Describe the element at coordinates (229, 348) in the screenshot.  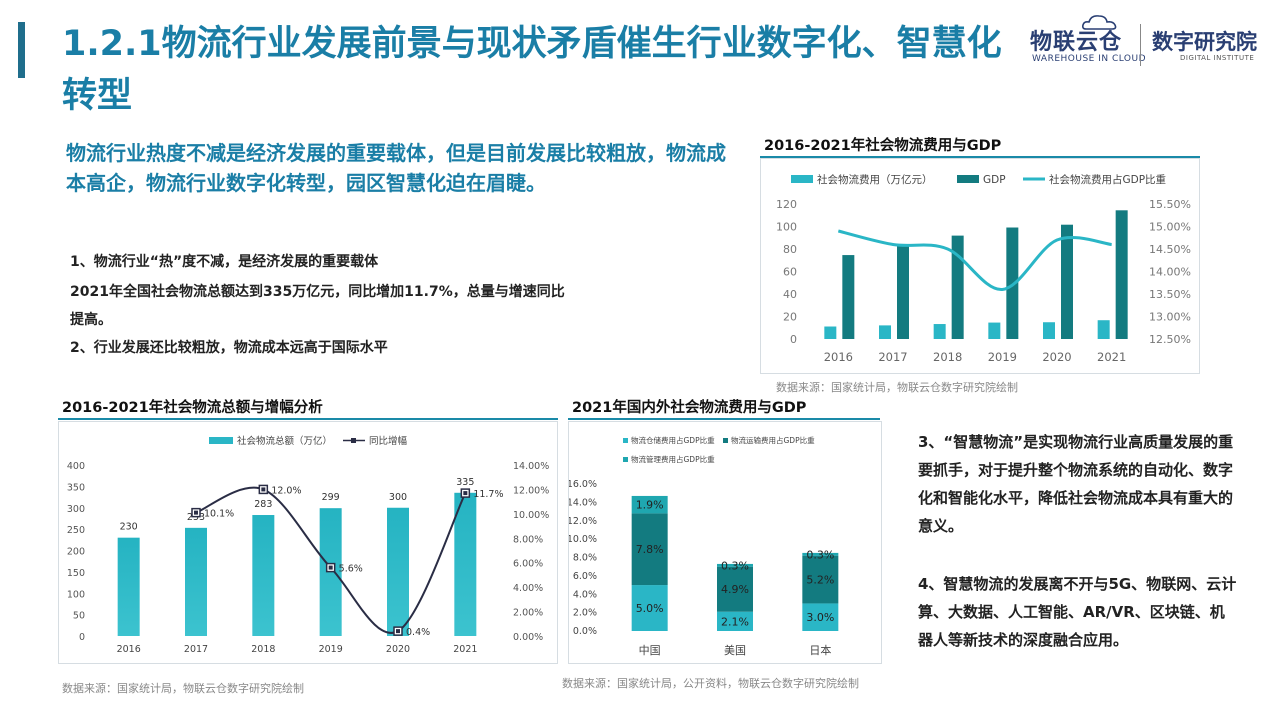
I see `point-2: 2、行业发展还比较粗放，物流成本远高于国际水平` at that location.